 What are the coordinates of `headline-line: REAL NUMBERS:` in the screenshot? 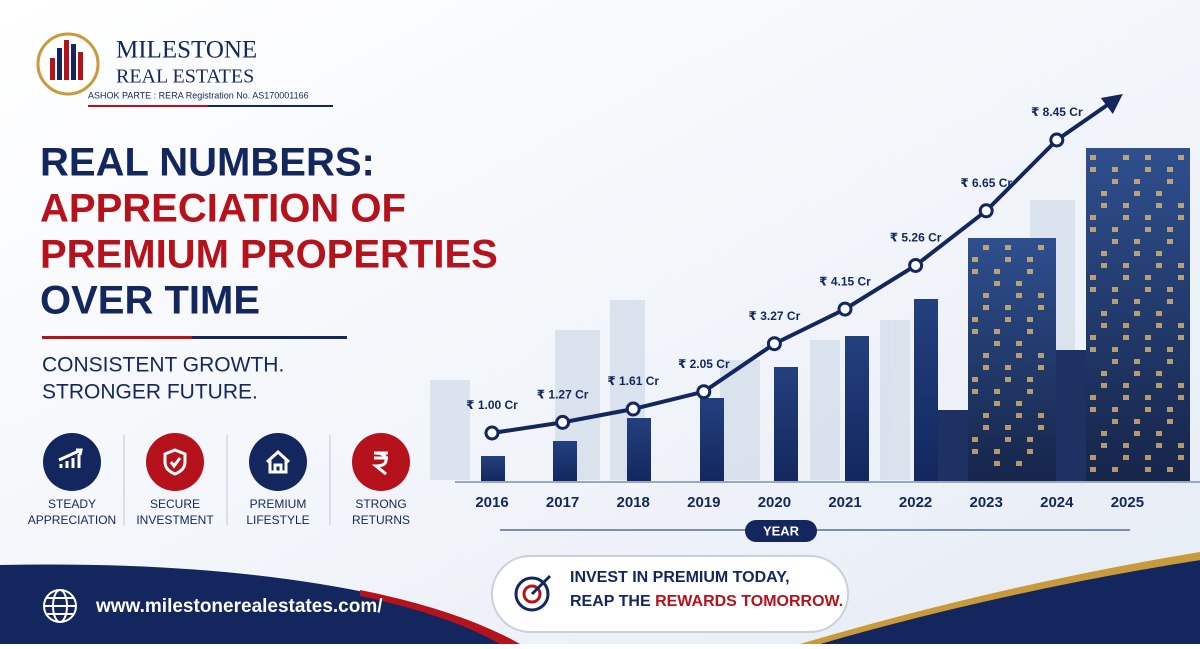 It's located at (207, 163).